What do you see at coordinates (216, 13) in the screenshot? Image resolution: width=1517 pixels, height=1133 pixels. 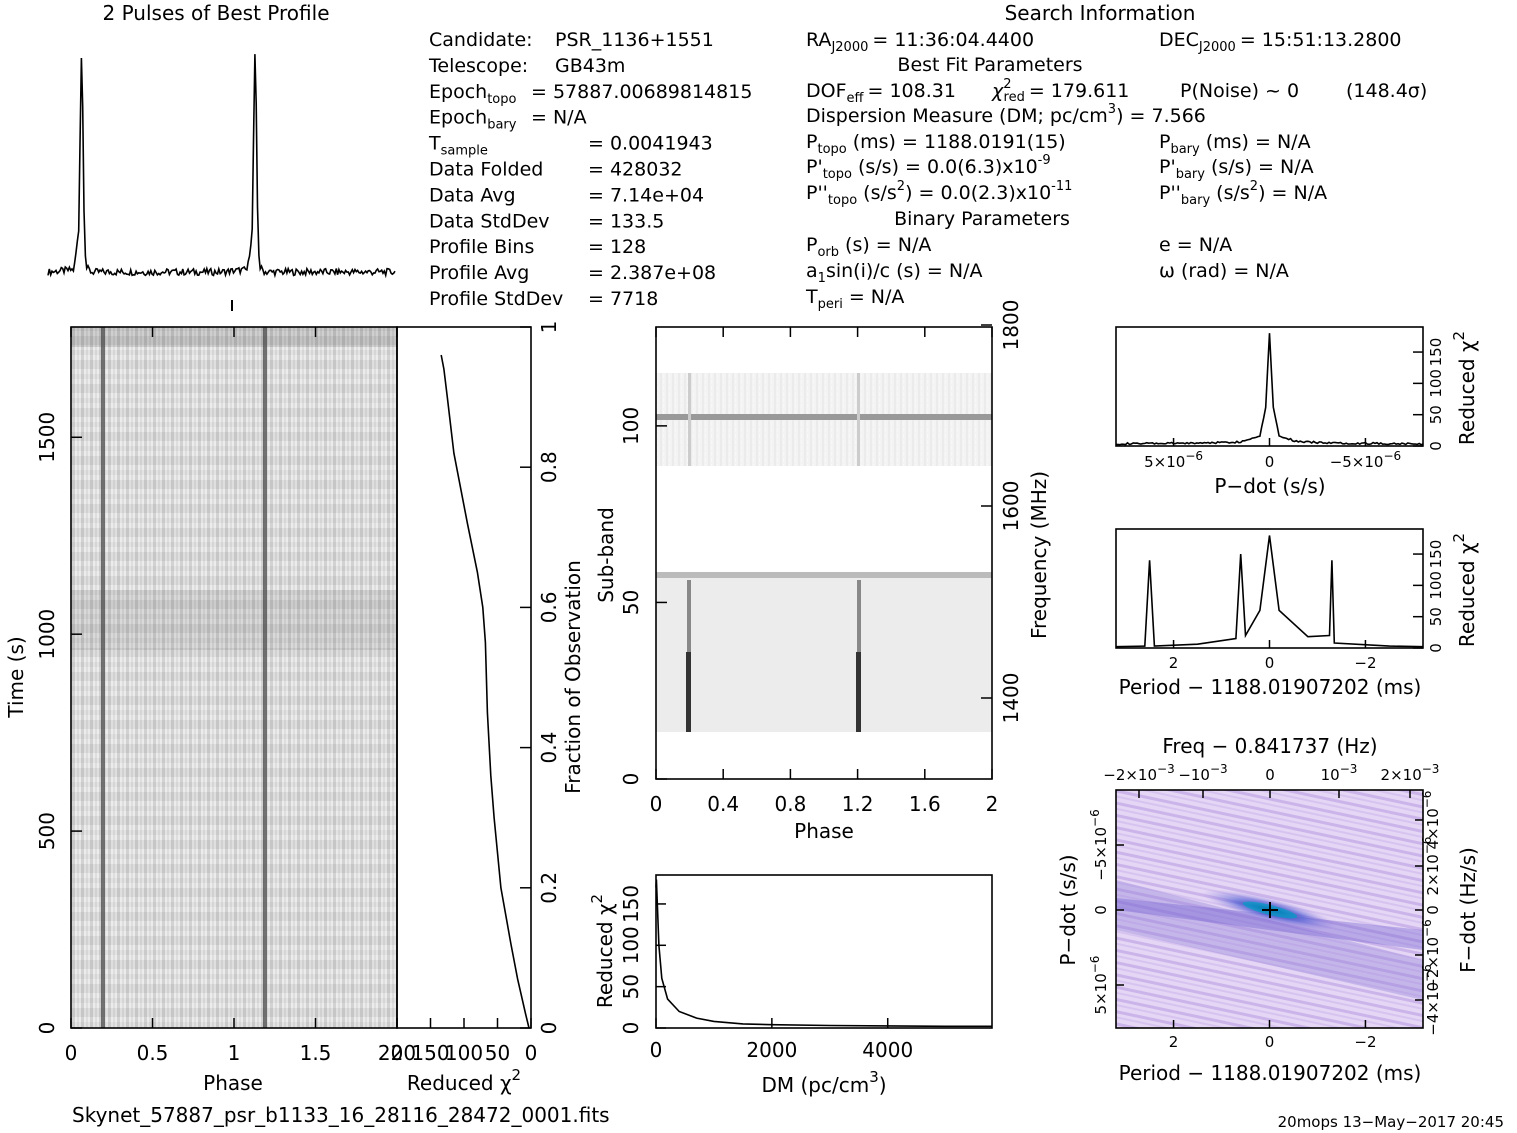 I see `profile-title: 2 Pulses of Best Profile` at bounding box center [216, 13].